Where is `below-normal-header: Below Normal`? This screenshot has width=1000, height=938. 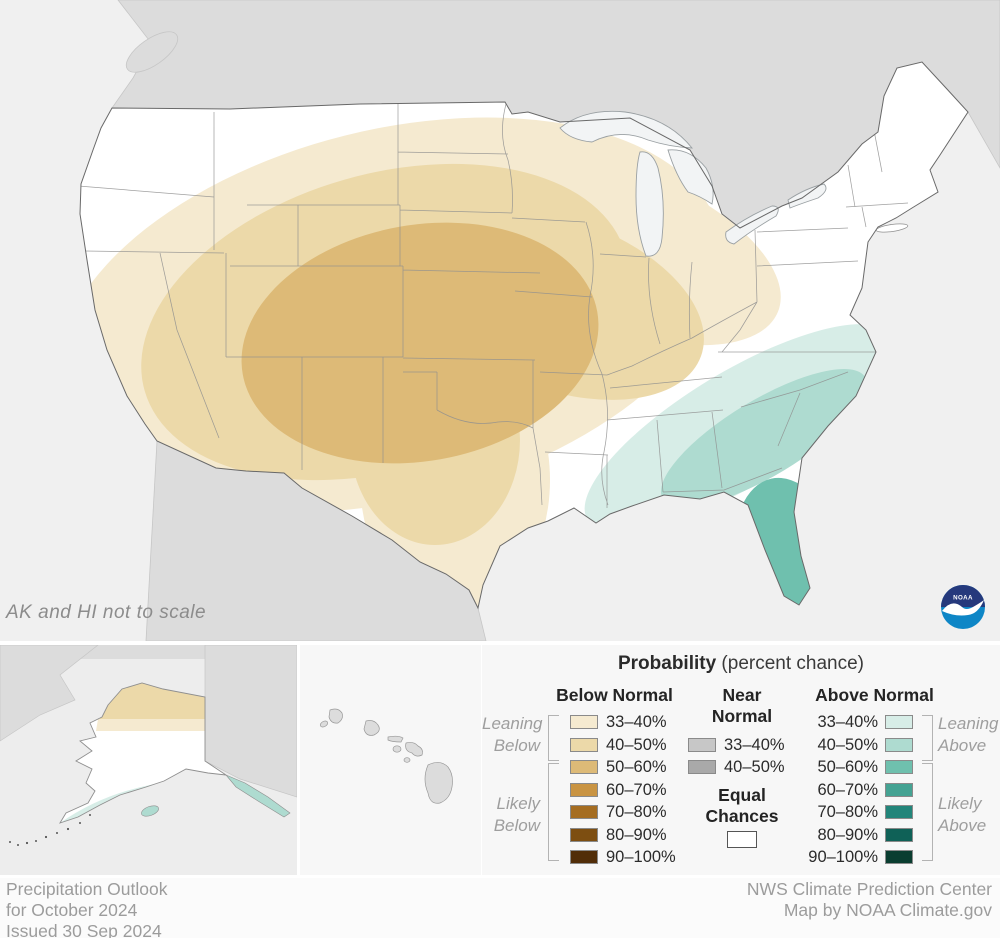
below-normal-header: Below Normal is located at coordinates (614, 695).